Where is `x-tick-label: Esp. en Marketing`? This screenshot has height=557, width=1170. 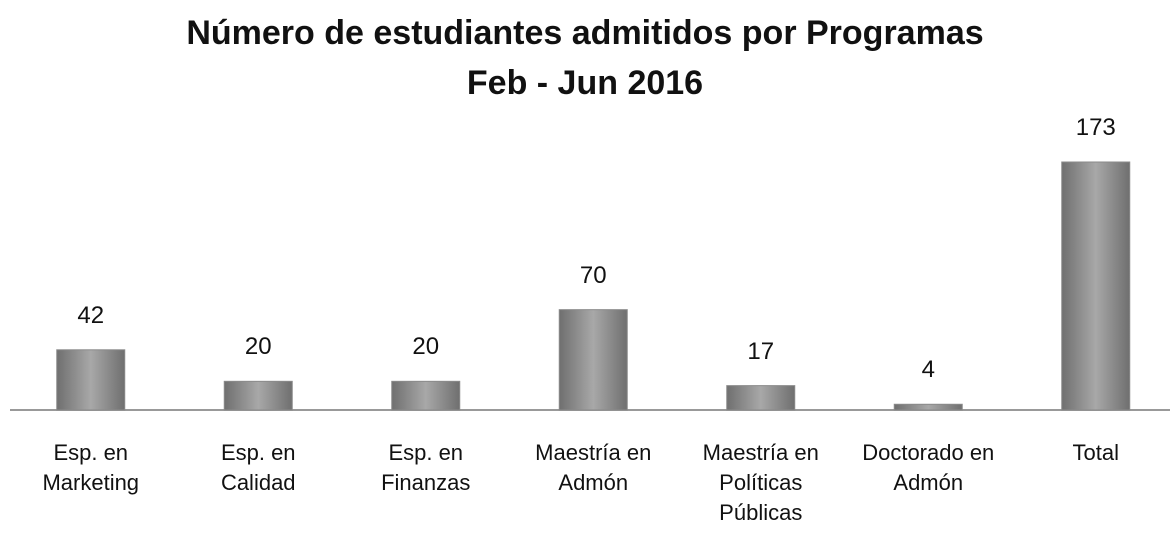
x-tick-label: Esp. en Marketing is located at coordinates (91, 467).